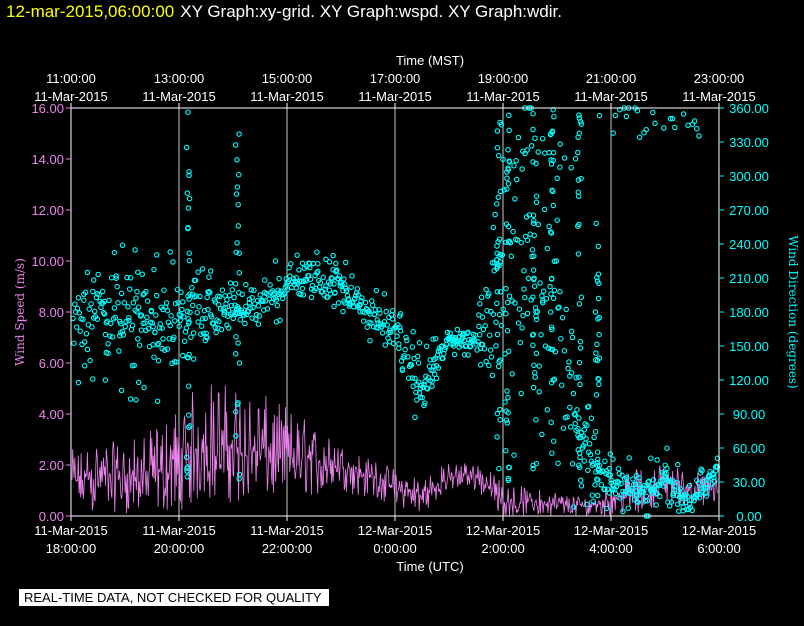  Describe the element at coordinates (47, 210) in the screenshot. I see `y-left-tick-label: 12.00` at that location.